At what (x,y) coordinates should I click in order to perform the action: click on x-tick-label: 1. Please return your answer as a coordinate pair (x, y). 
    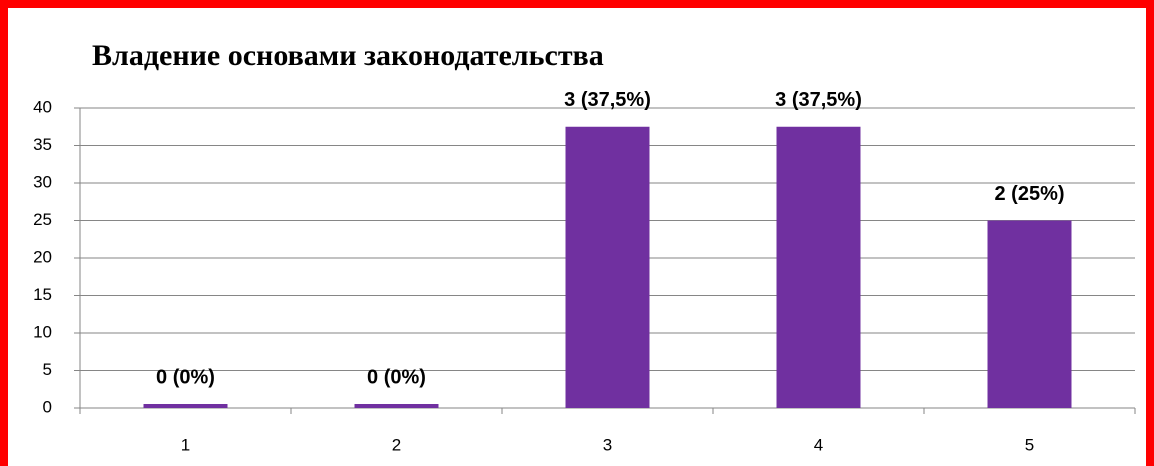
    Looking at the image, I should click on (185, 444).